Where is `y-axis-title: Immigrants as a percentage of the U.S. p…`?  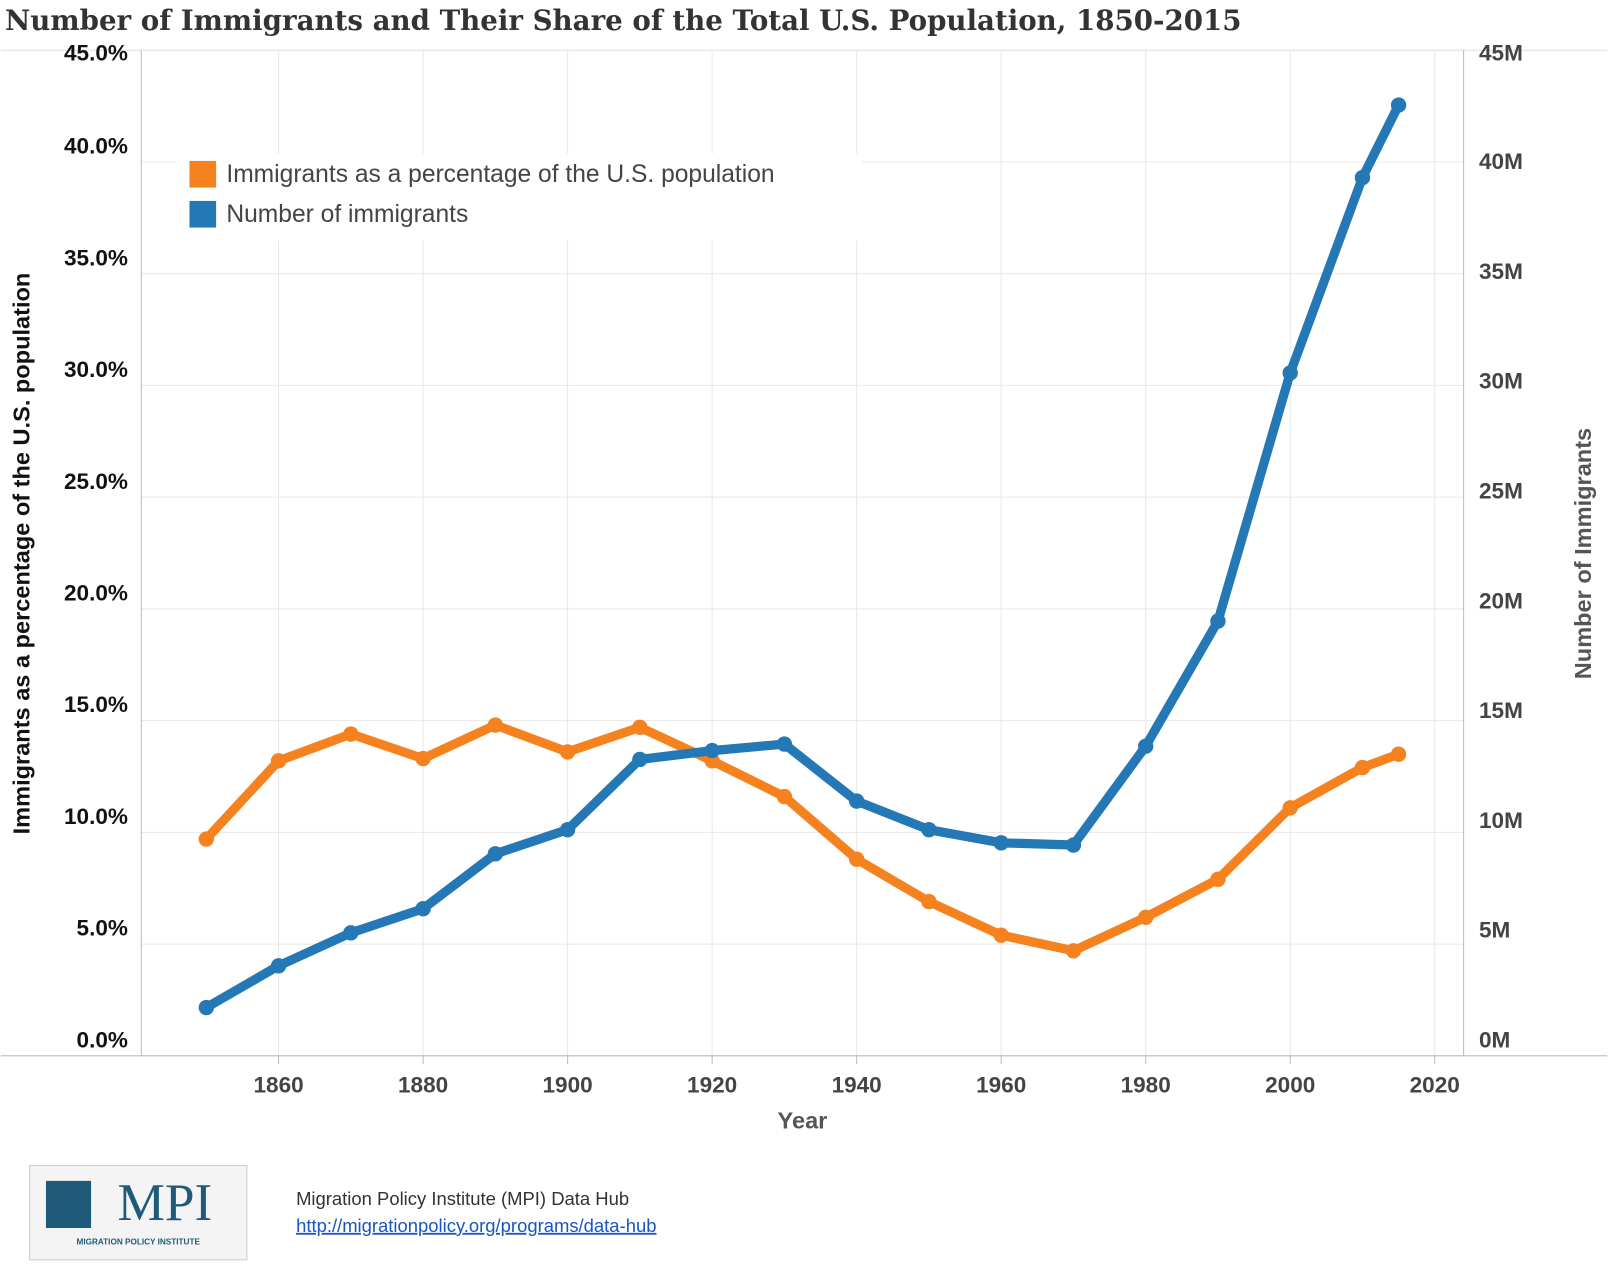 y-axis-title: Immigrants as a percentage of the U.S. p… is located at coordinates (22, 554).